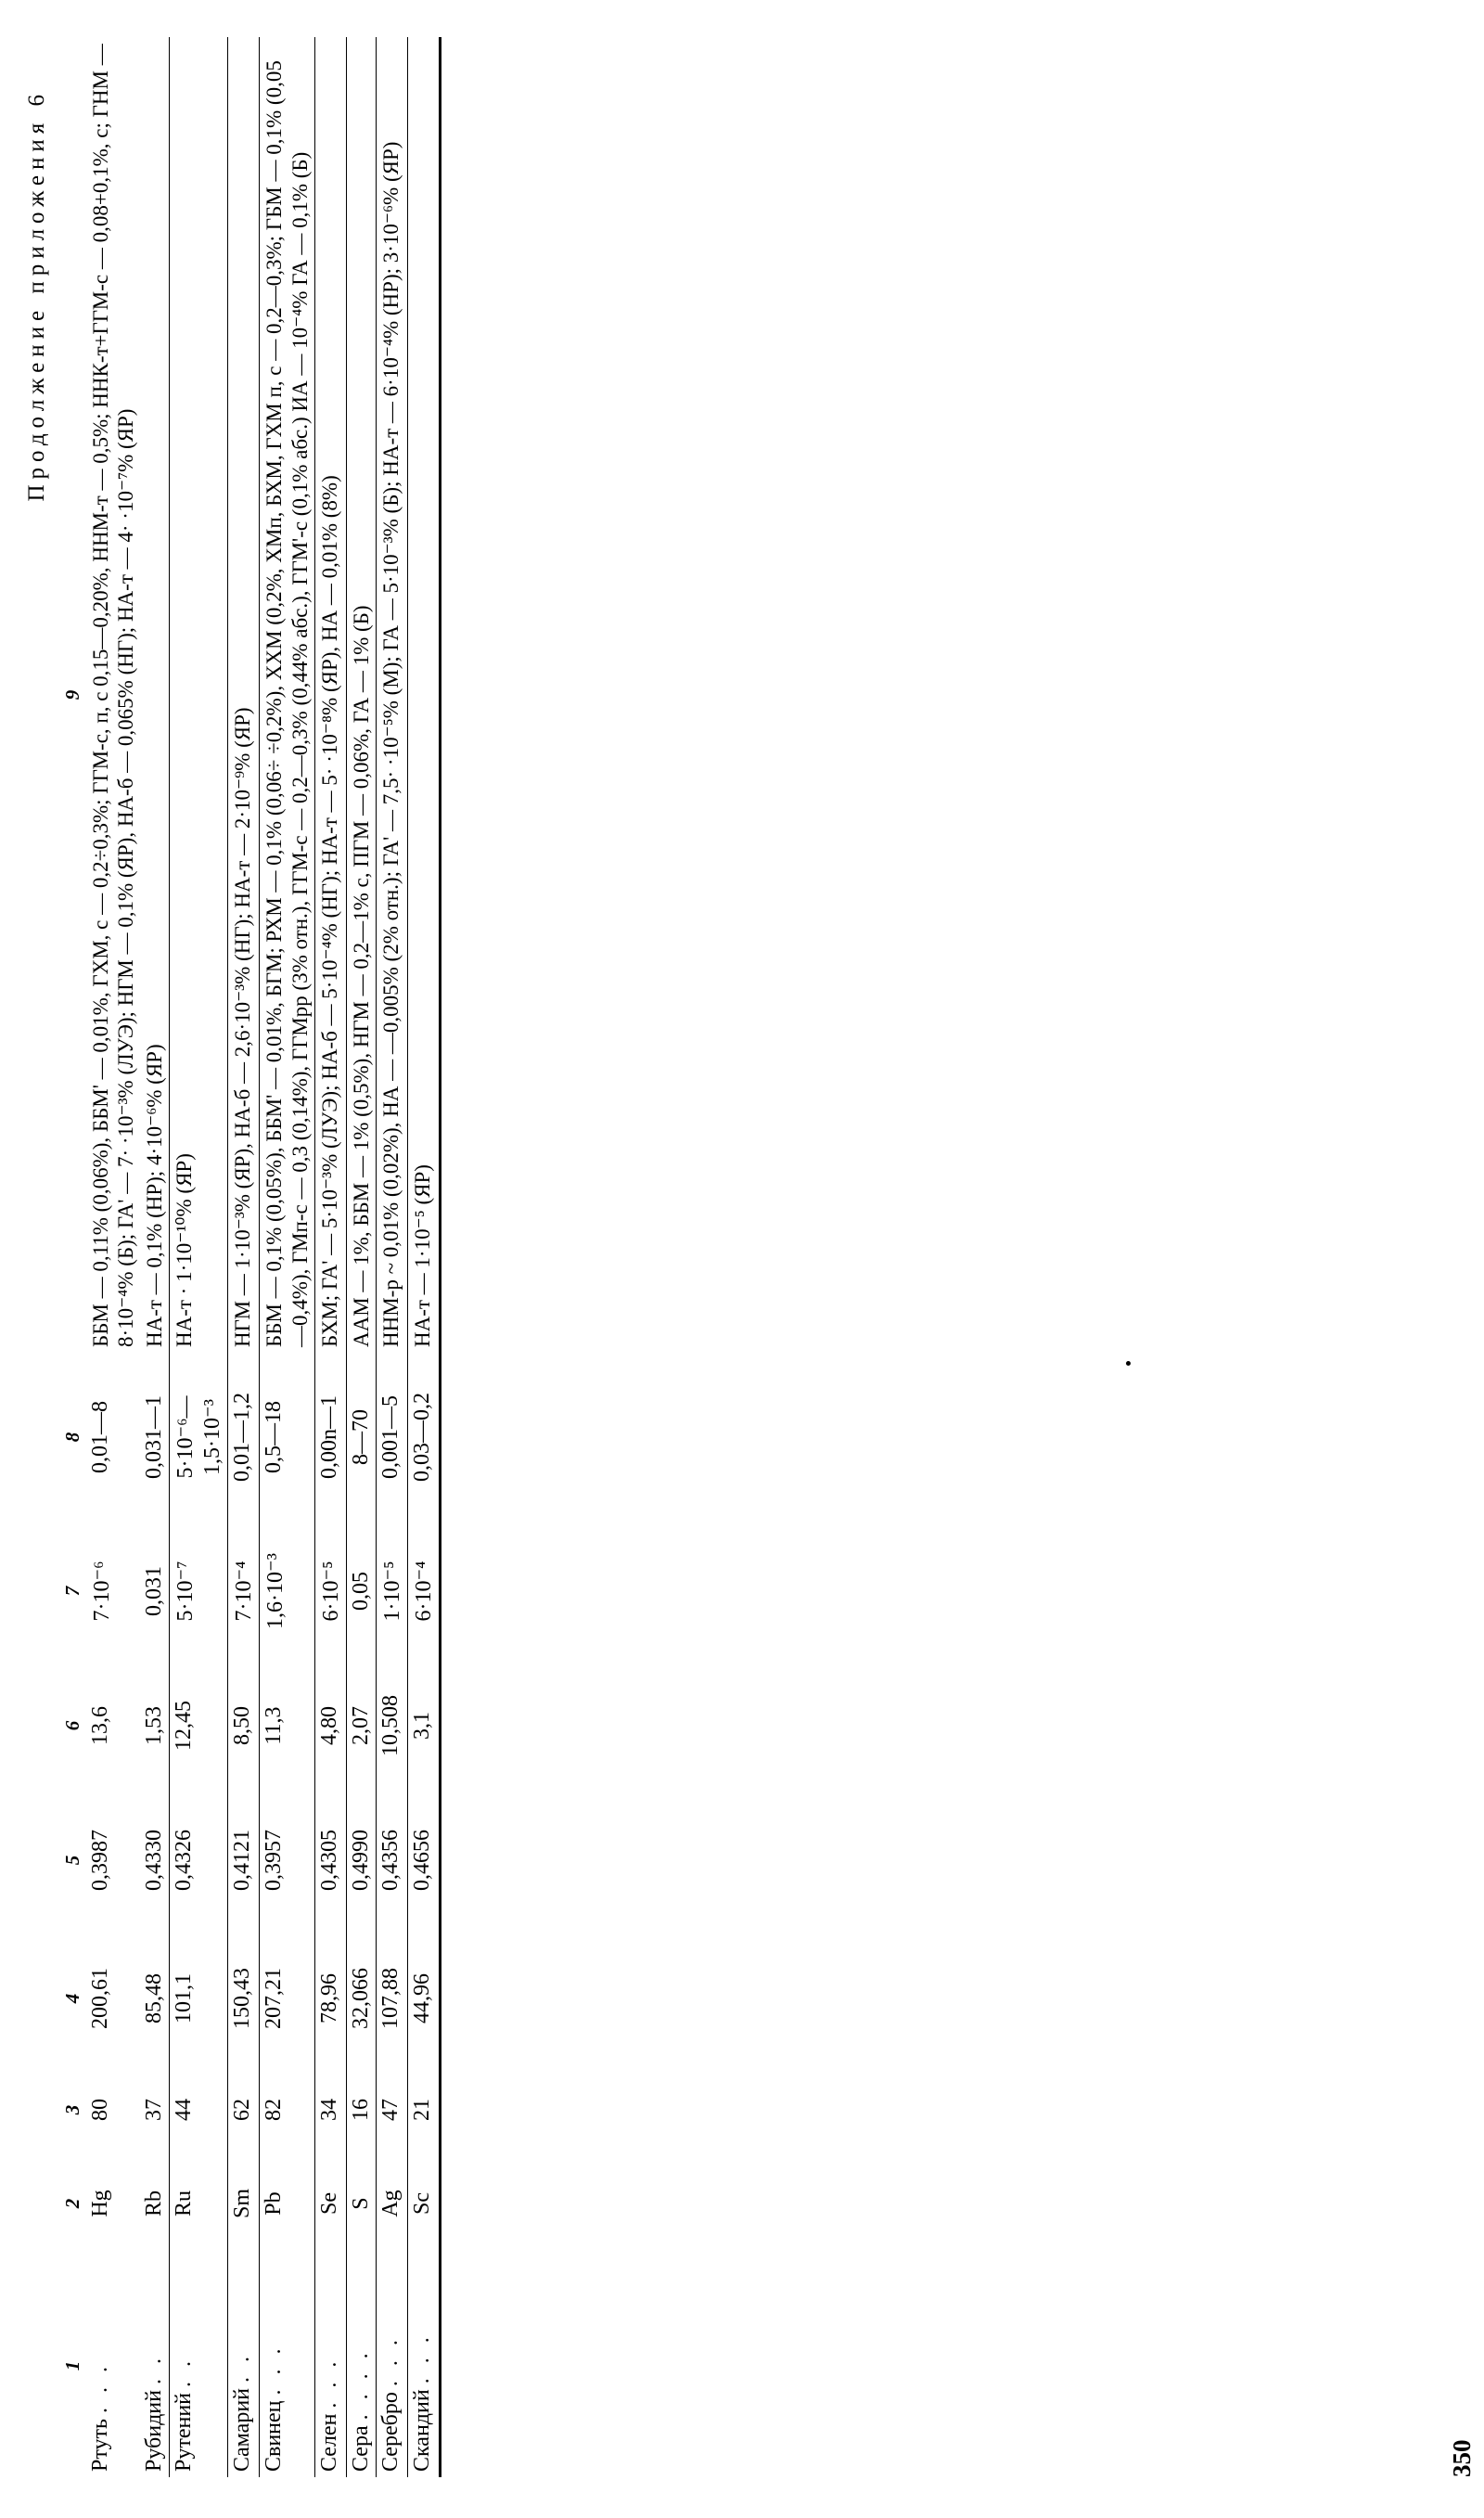 The width and height of the screenshot is (1484, 2518). What do you see at coordinates (100, 1725) in the screenshot?
I see `value-col6: 13,6` at bounding box center [100, 1725].